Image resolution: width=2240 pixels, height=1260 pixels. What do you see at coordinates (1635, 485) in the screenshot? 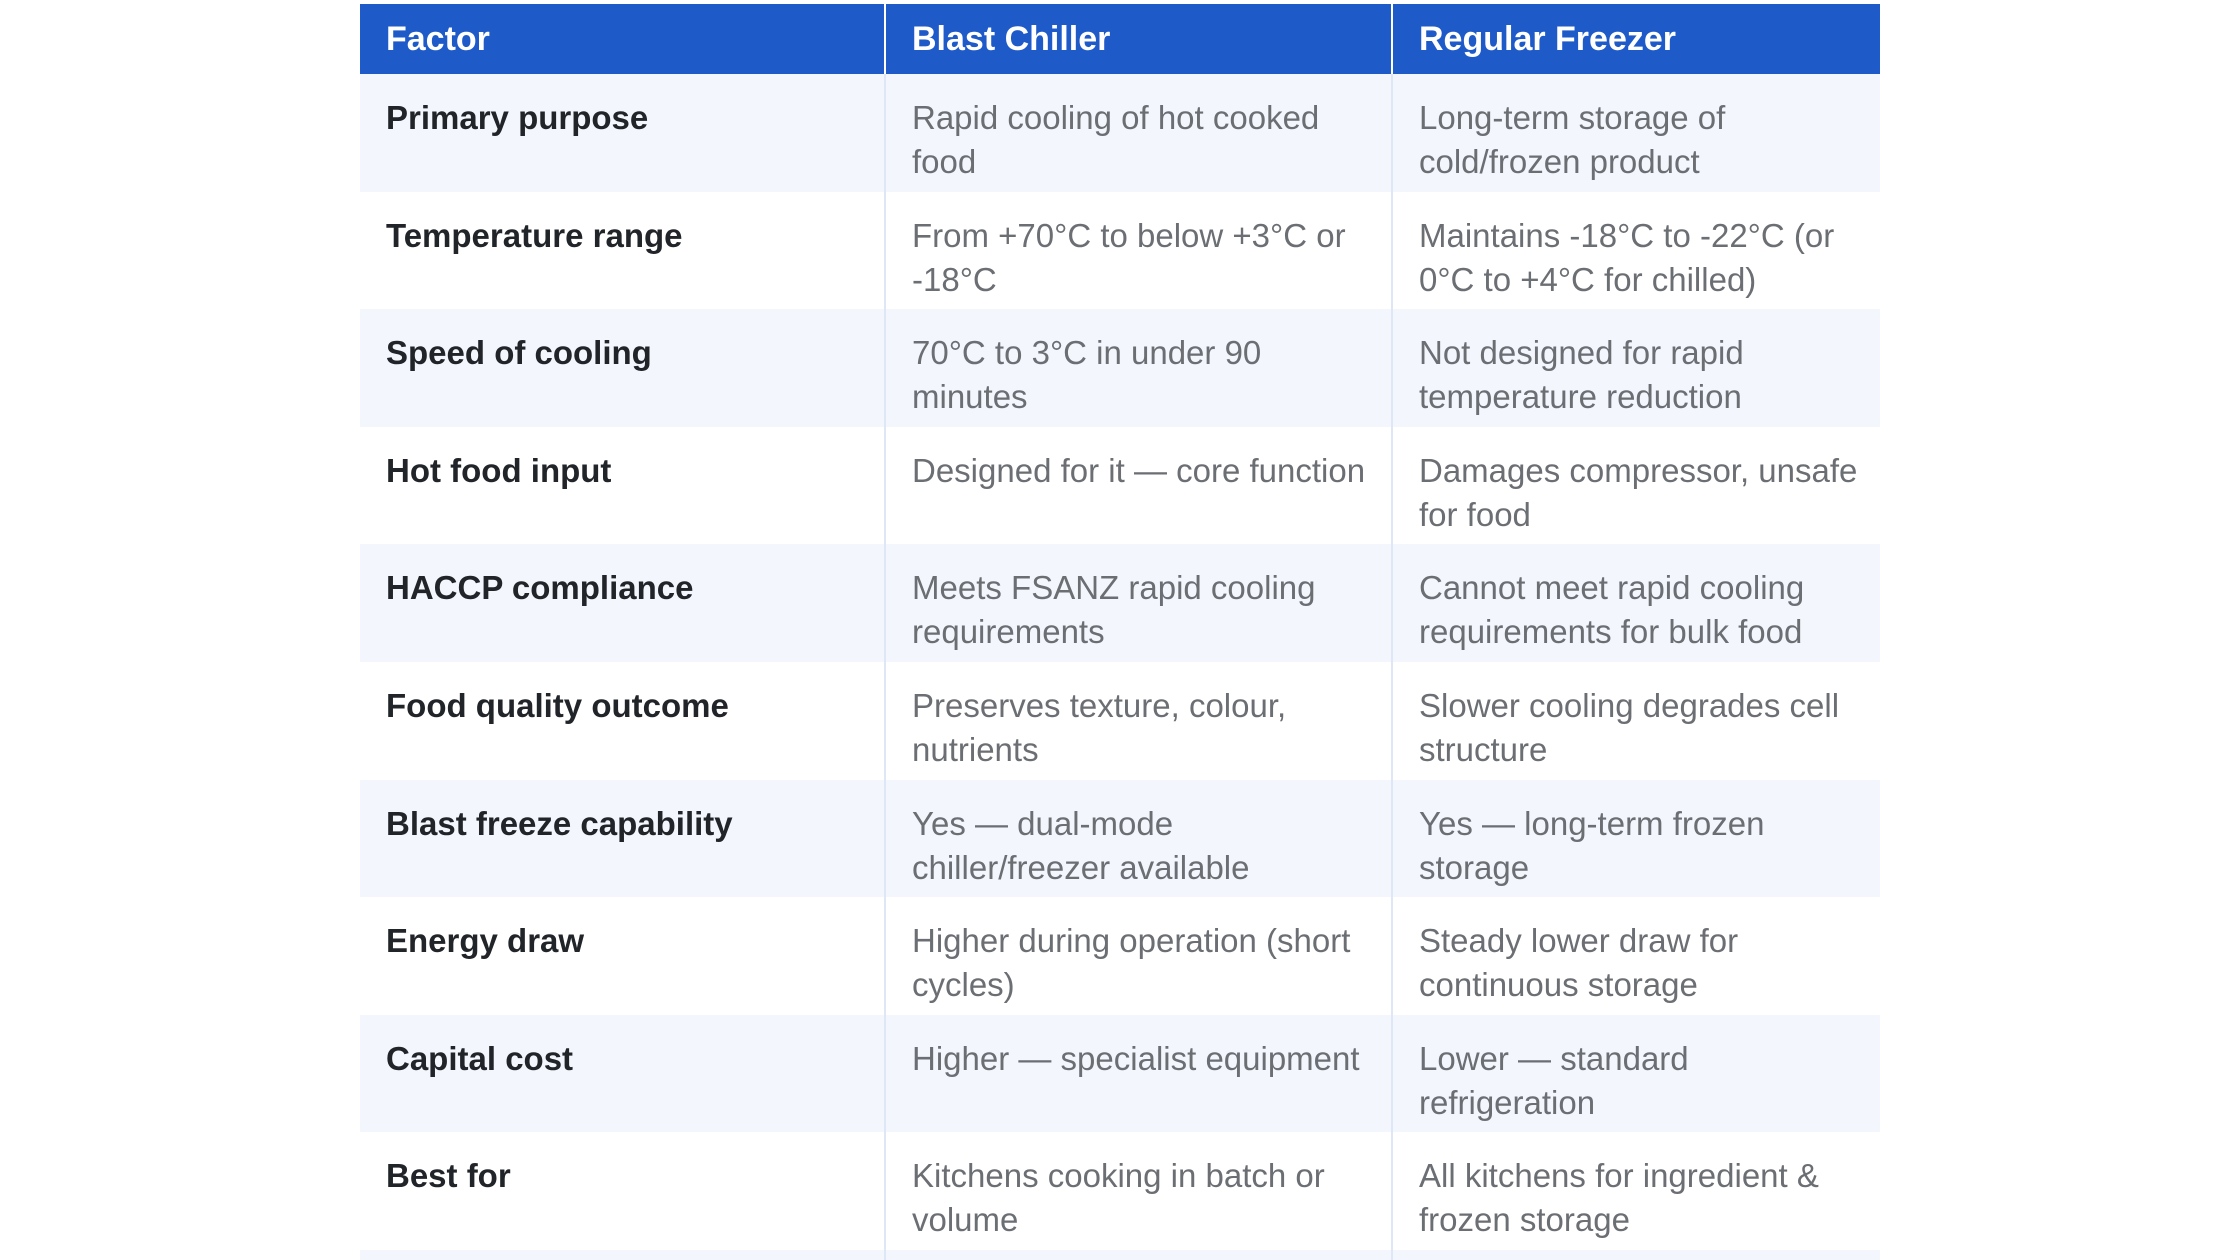
I see `value-cell: Damages compressor, unsafe for food` at bounding box center [1635, 485].